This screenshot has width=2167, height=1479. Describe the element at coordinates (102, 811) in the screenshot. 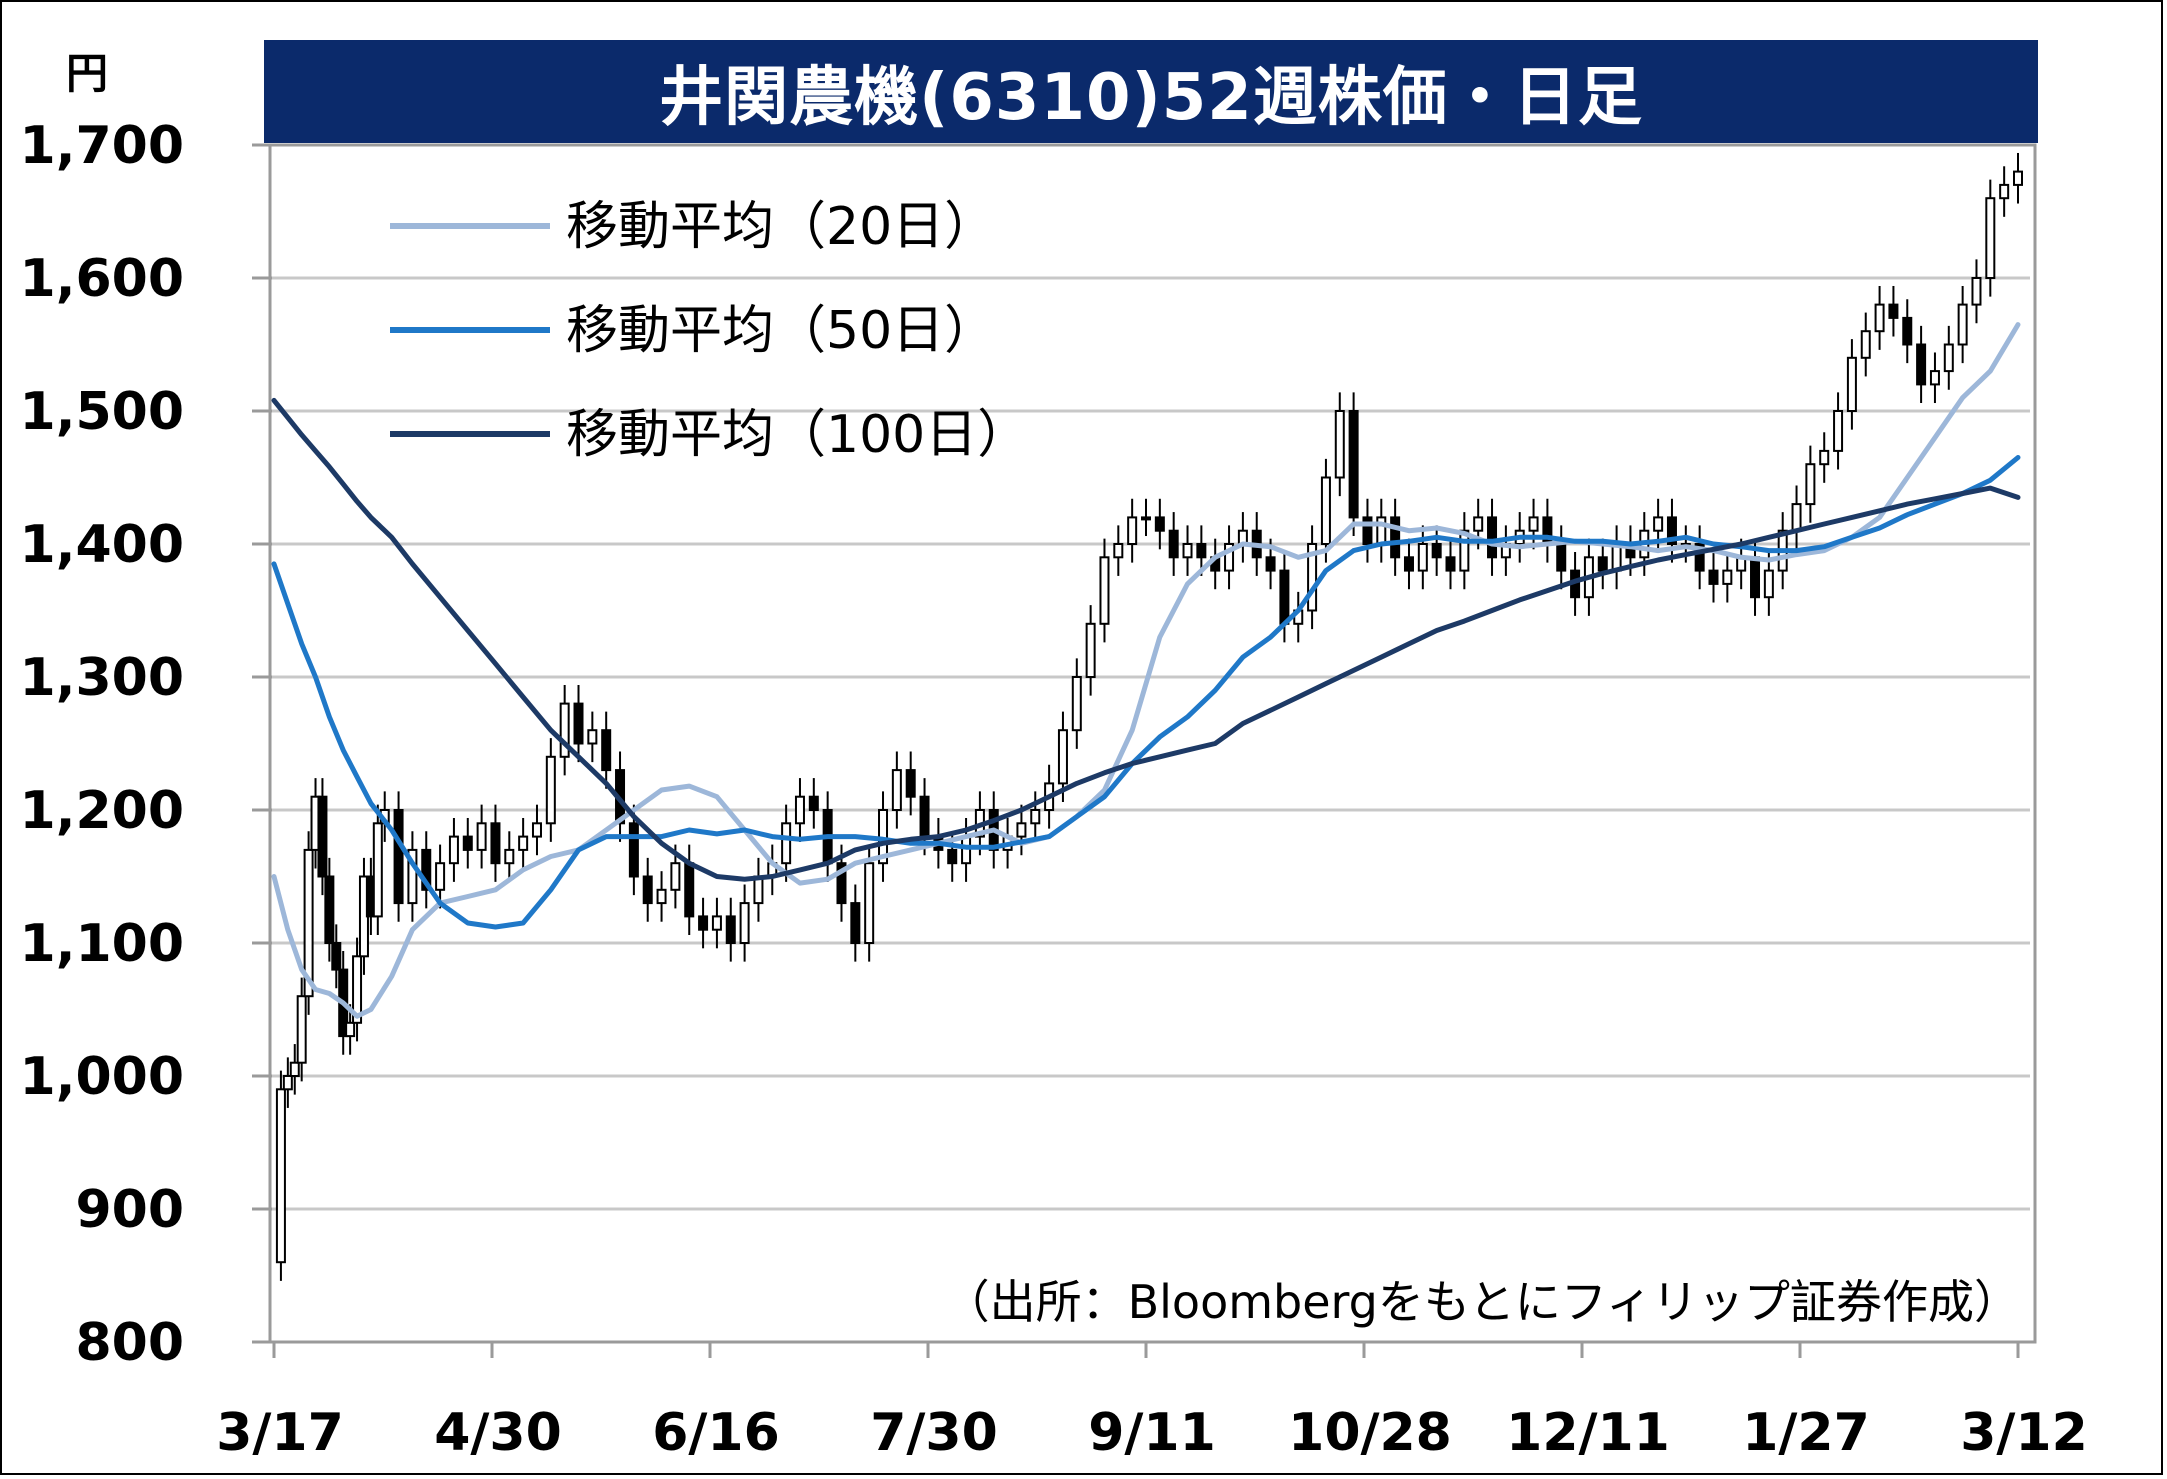

I see `y-tick-label: 1,200` at that location.